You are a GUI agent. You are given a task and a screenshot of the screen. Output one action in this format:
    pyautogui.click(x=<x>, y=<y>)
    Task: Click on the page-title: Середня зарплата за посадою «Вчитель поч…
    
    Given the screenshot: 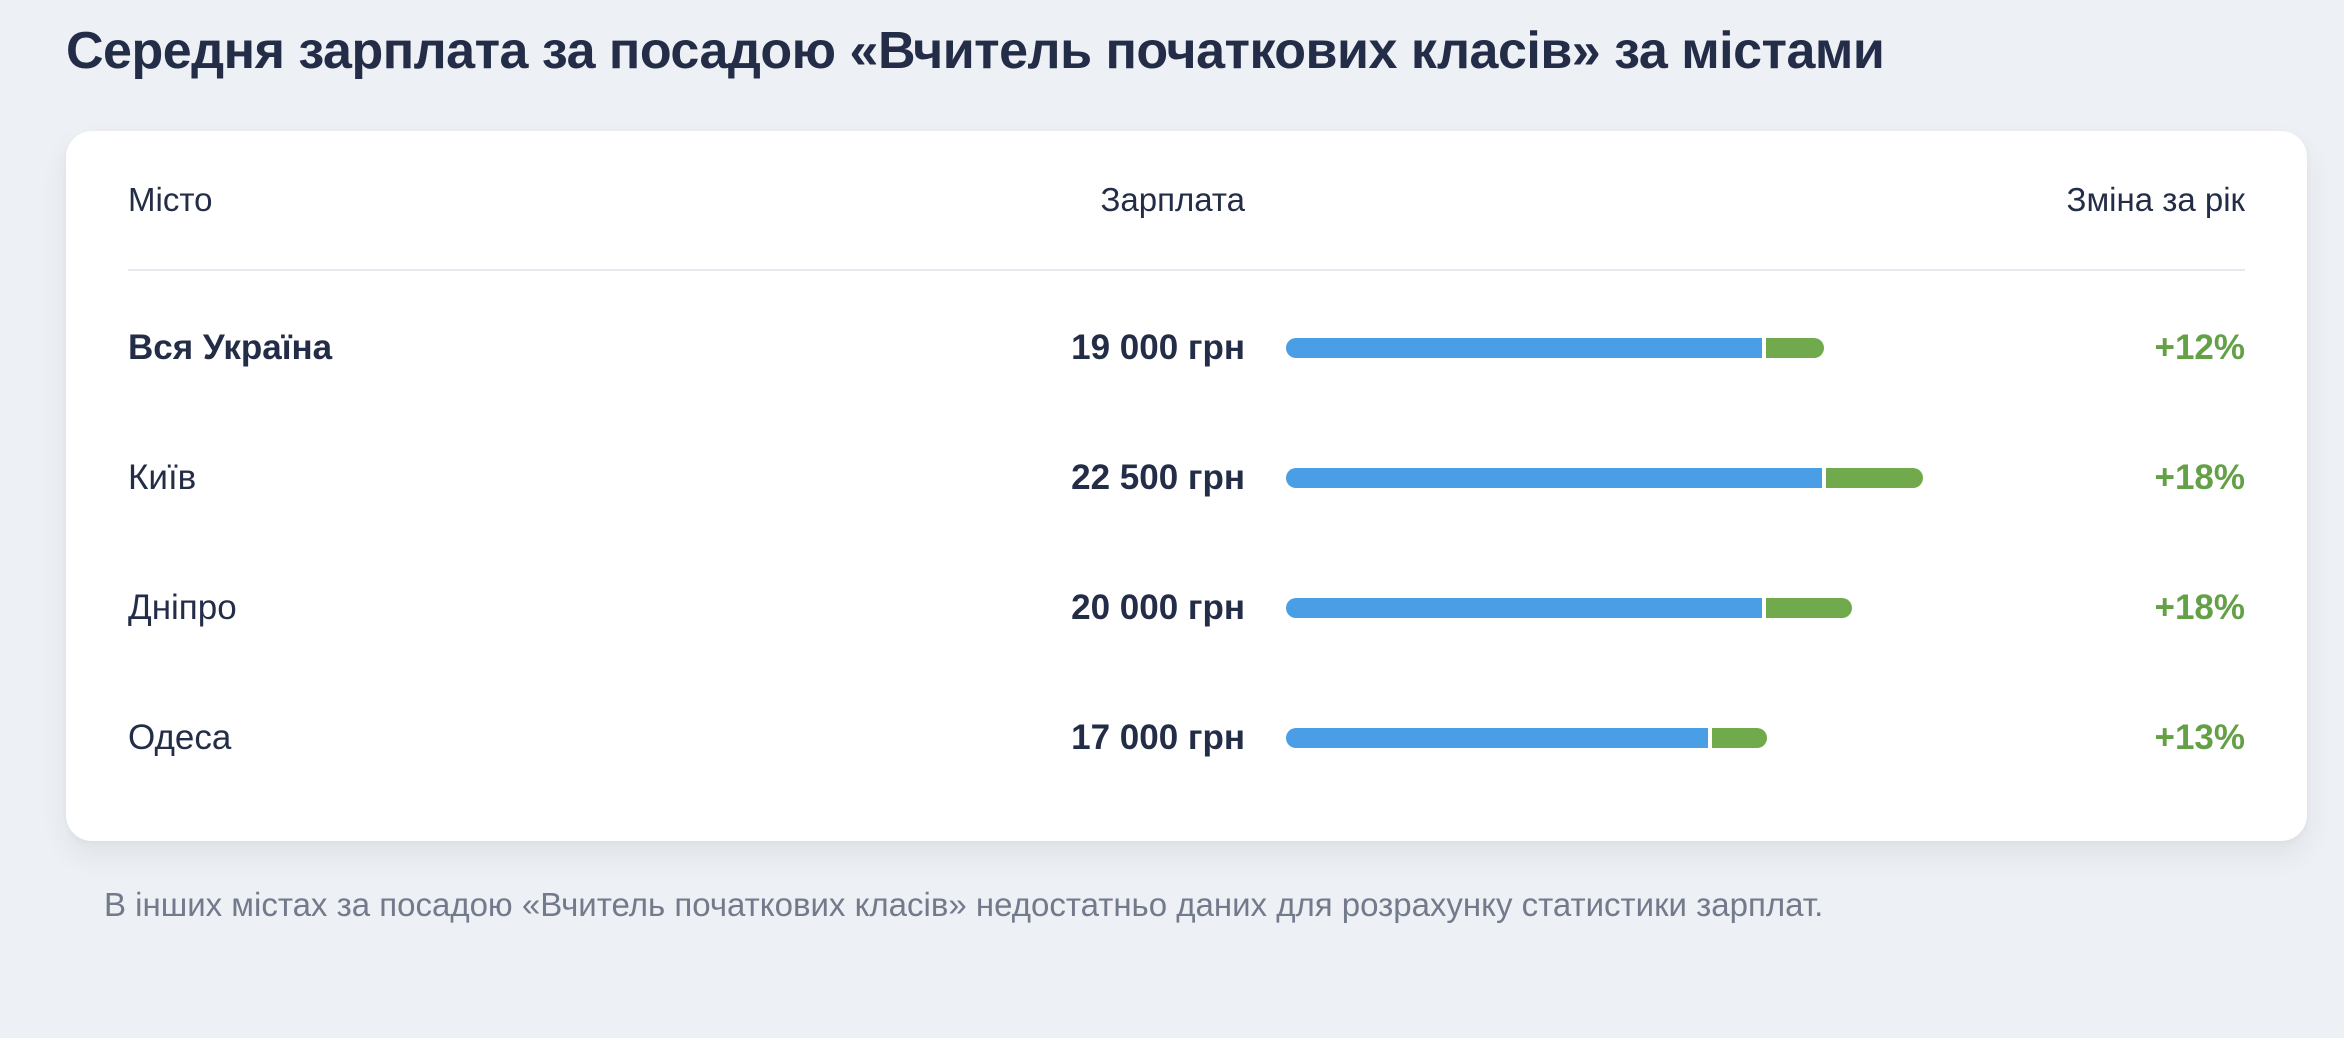 What is the action you would take?
    pyautogui.click(x=975, y=51)
    